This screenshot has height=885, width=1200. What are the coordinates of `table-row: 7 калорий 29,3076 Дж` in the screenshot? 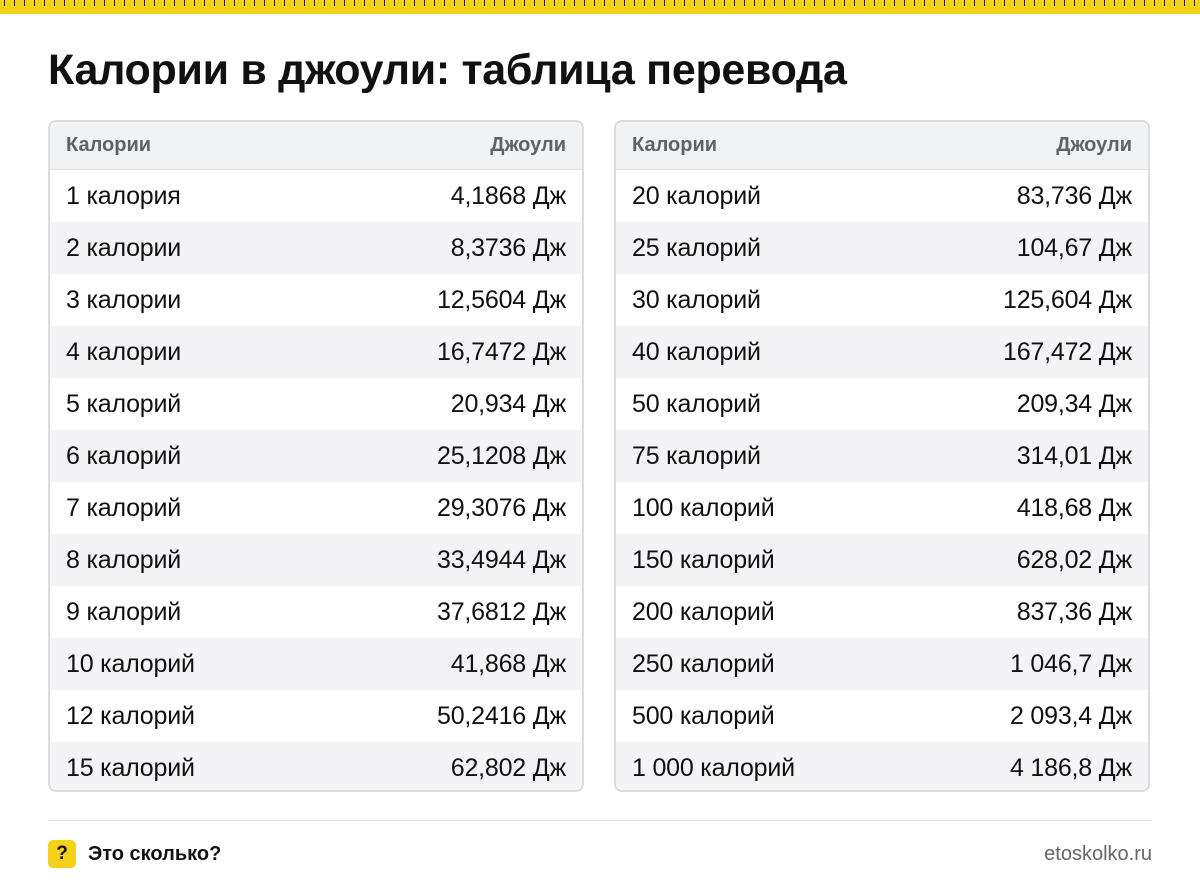 It's located at (316, 508).